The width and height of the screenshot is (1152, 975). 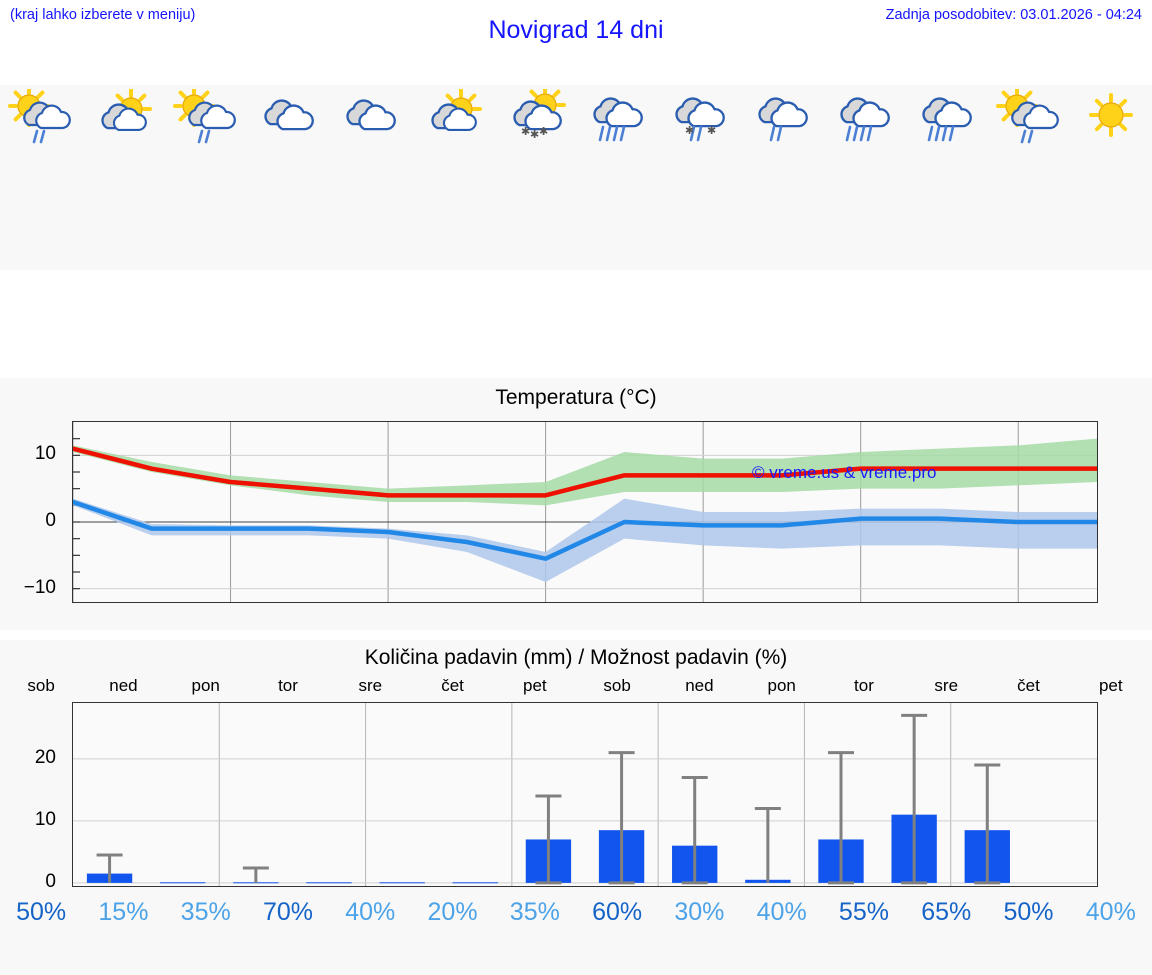 What do you see at coordinates (103, 15) in the screenshot?
I see `location-menu-note: (kraj lahko izberete v meniju)` at bounding box center [103, 15].